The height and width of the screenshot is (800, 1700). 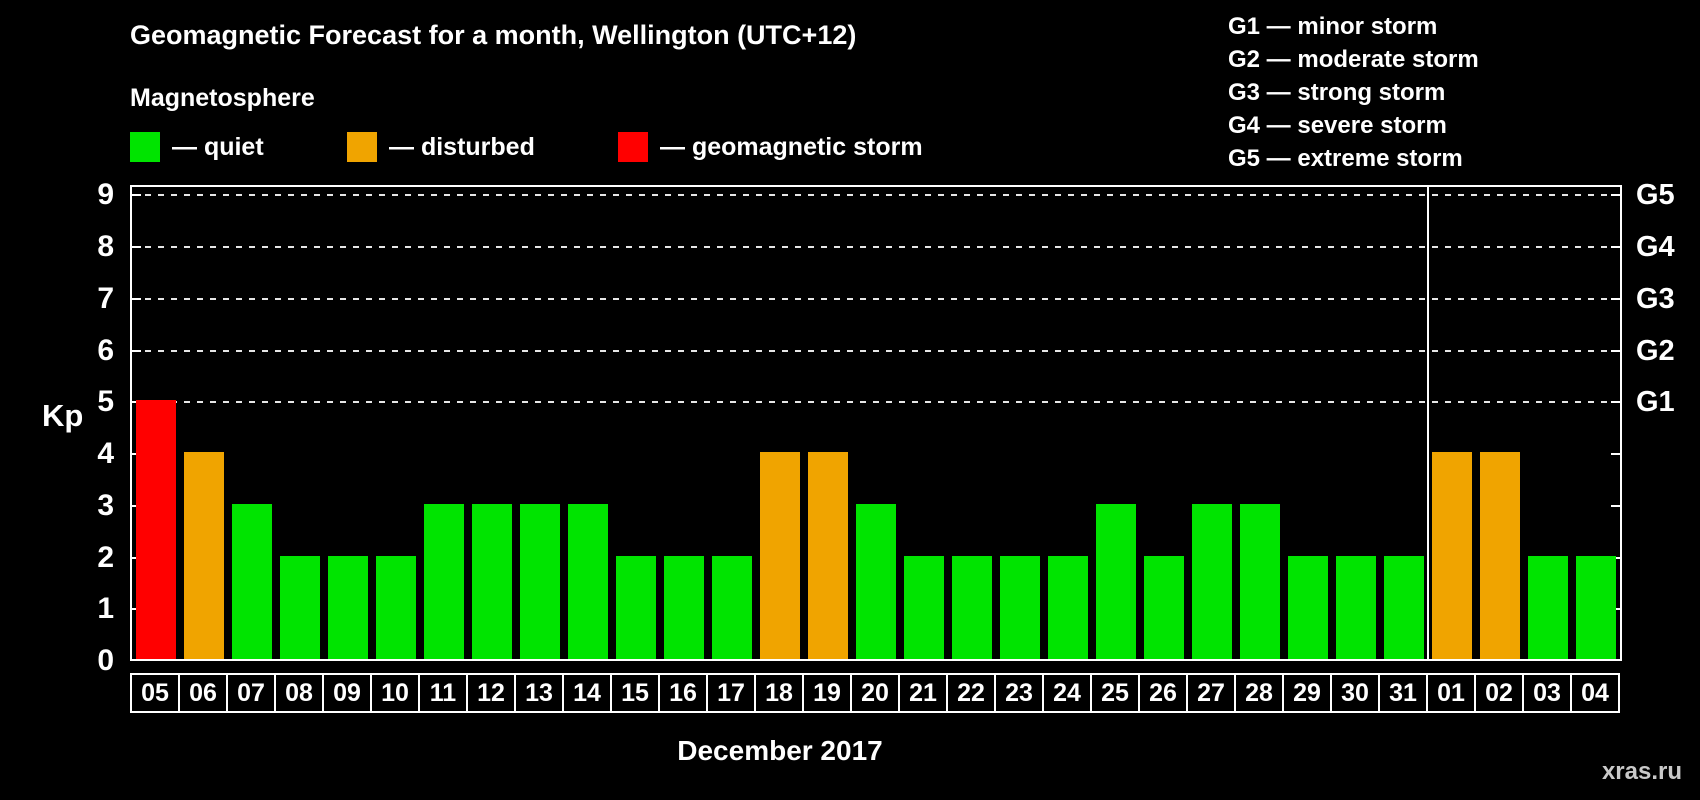 What do you see at coordinates (347, 693) in the screenshot?
I see `day-label-09: 09` at bounding box center [347, 693].